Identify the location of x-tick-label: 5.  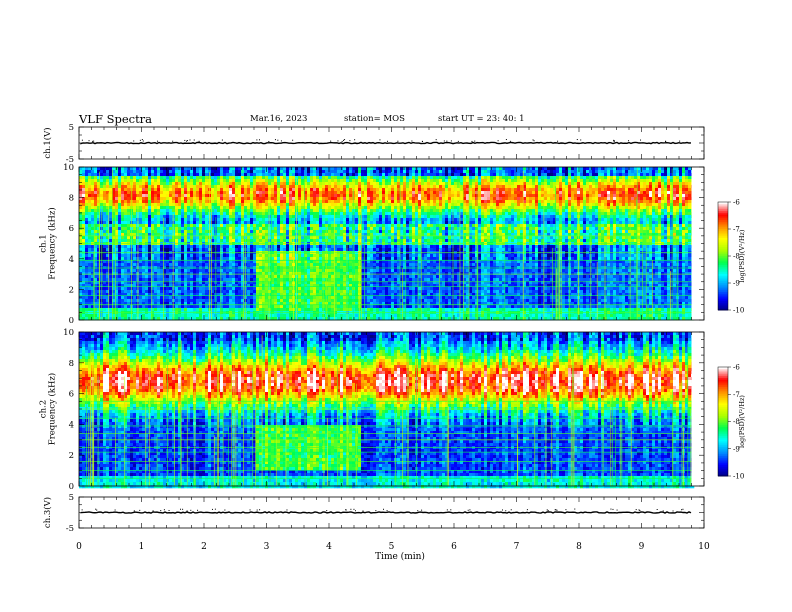
(392, 547).